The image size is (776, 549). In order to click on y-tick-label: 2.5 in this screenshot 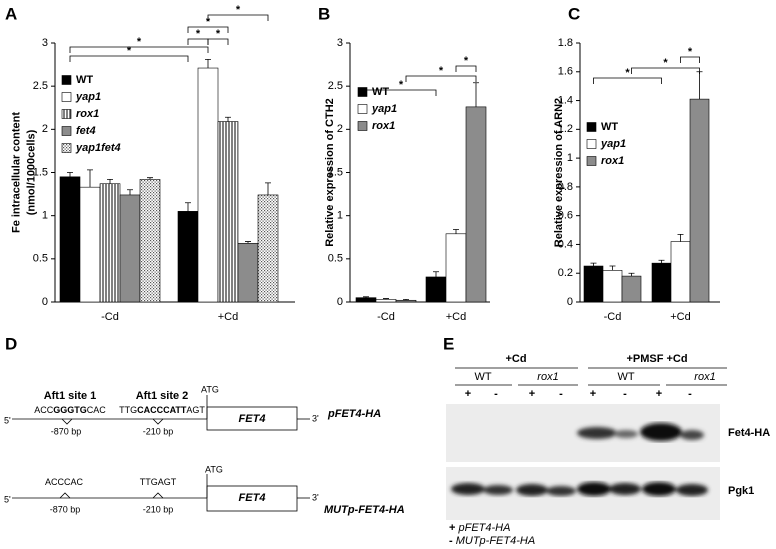, I will do `click(40, 86)`.